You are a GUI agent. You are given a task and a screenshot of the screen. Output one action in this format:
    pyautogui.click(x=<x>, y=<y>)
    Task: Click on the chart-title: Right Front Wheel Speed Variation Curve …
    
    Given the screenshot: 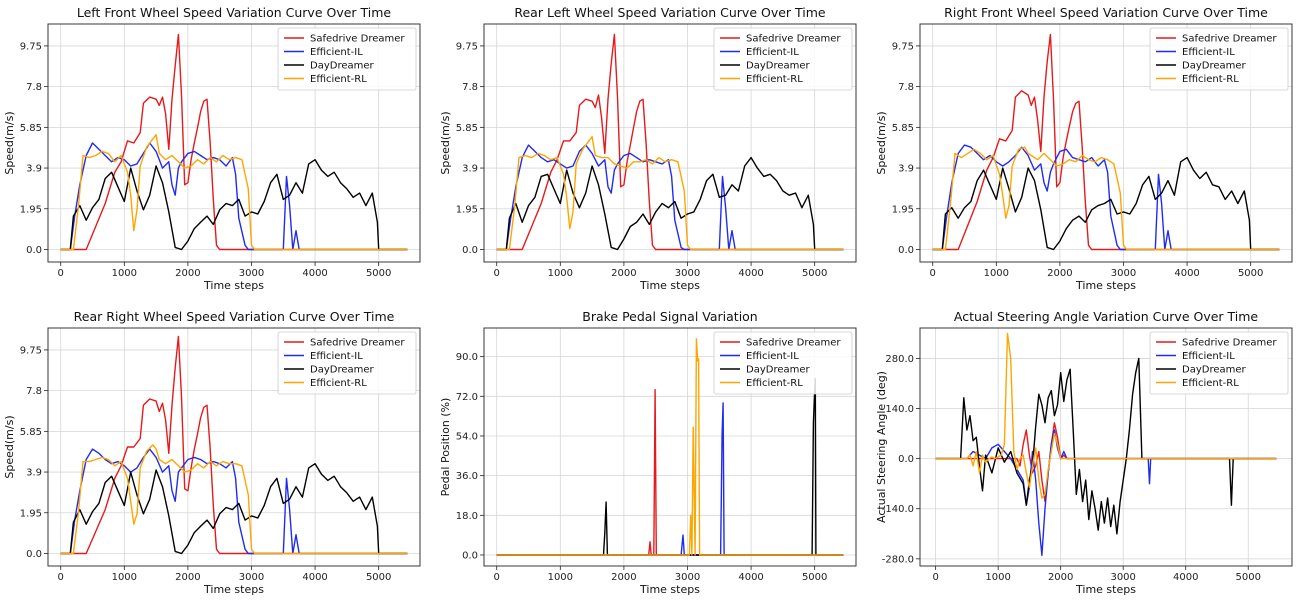 What is the action you would take?
    pyautogui.click(x=1106, y=12)
    